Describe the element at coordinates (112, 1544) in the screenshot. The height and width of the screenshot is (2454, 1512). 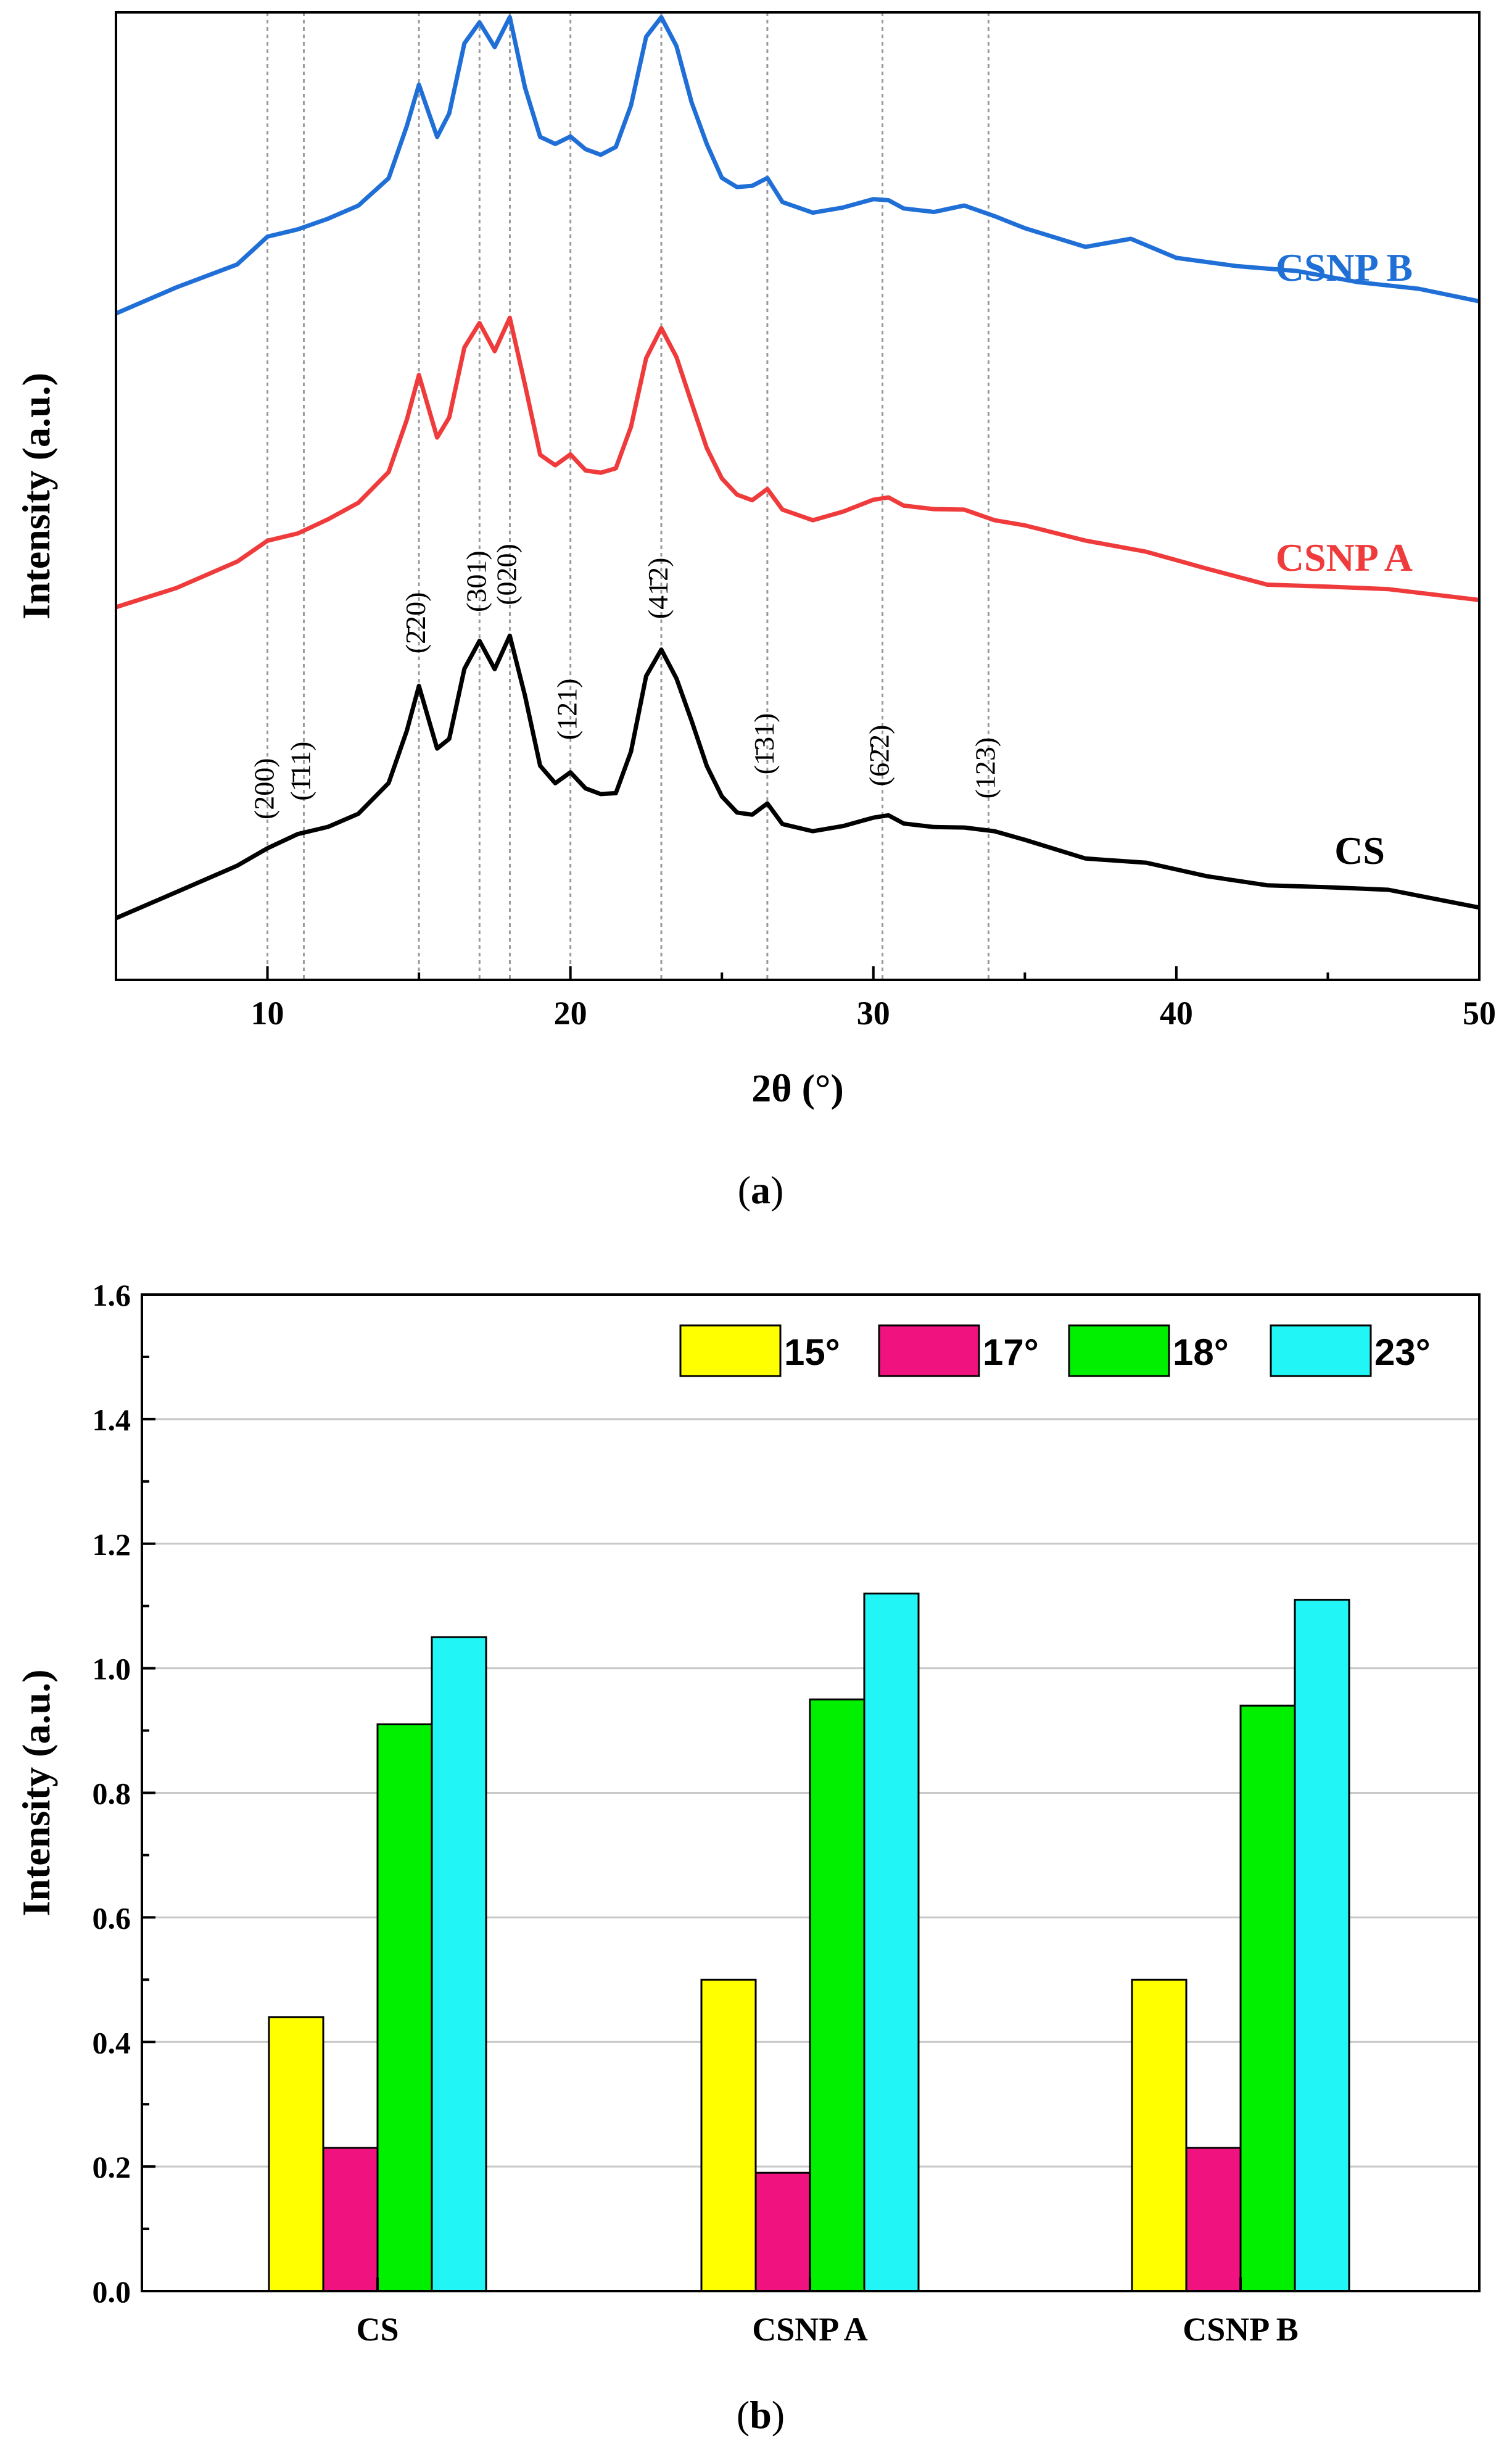
I see `y-tick-label-1-2: 1.2` at that location.